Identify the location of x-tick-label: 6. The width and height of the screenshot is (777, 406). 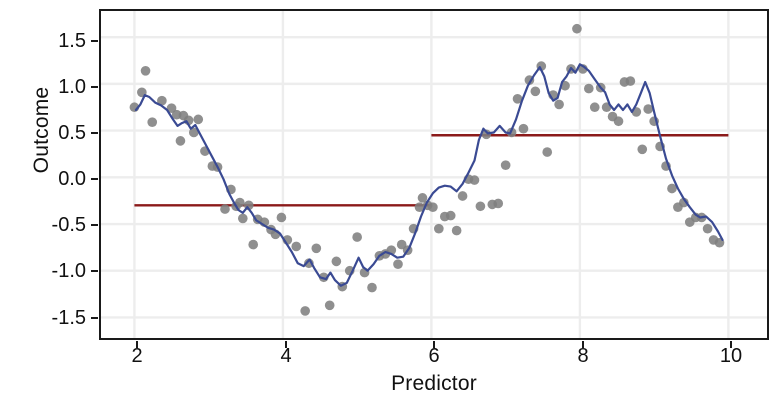
(434, 356).